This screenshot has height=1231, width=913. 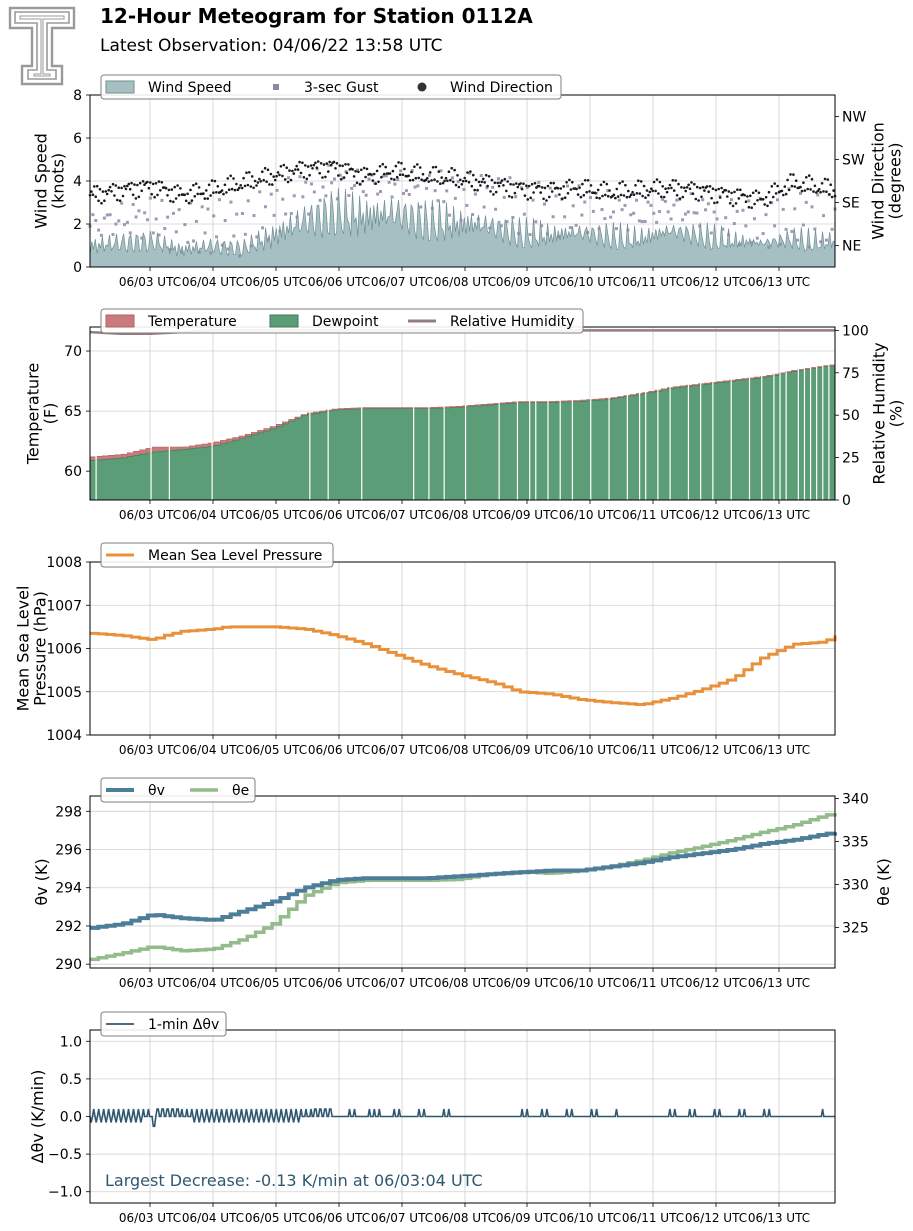 What do you see at coordinates (73, 352) in the screenshot?
I see `temp-y-tick-2: 70` at bounding box center [73, 352].